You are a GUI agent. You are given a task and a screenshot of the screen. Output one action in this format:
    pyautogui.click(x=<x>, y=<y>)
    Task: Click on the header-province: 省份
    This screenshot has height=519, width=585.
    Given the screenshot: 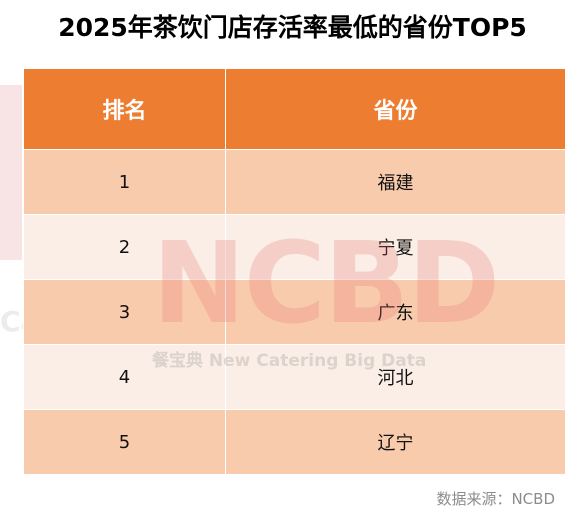 What is the action you would take?
    pyautogui.click(x=395, y=109)
    